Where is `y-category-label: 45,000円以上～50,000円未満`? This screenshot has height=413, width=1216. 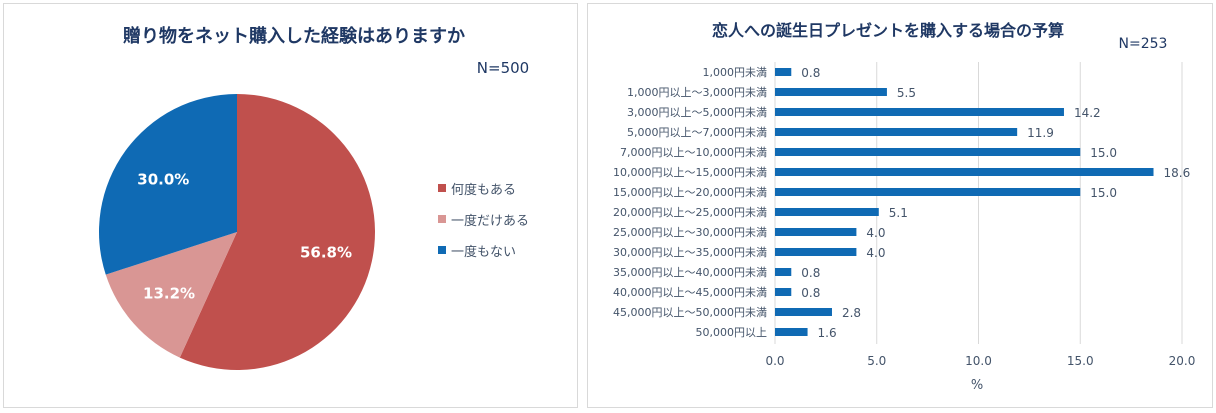 y-category-label: 45,000円以上～50,000円未満 is located at coordinates (690, 312).